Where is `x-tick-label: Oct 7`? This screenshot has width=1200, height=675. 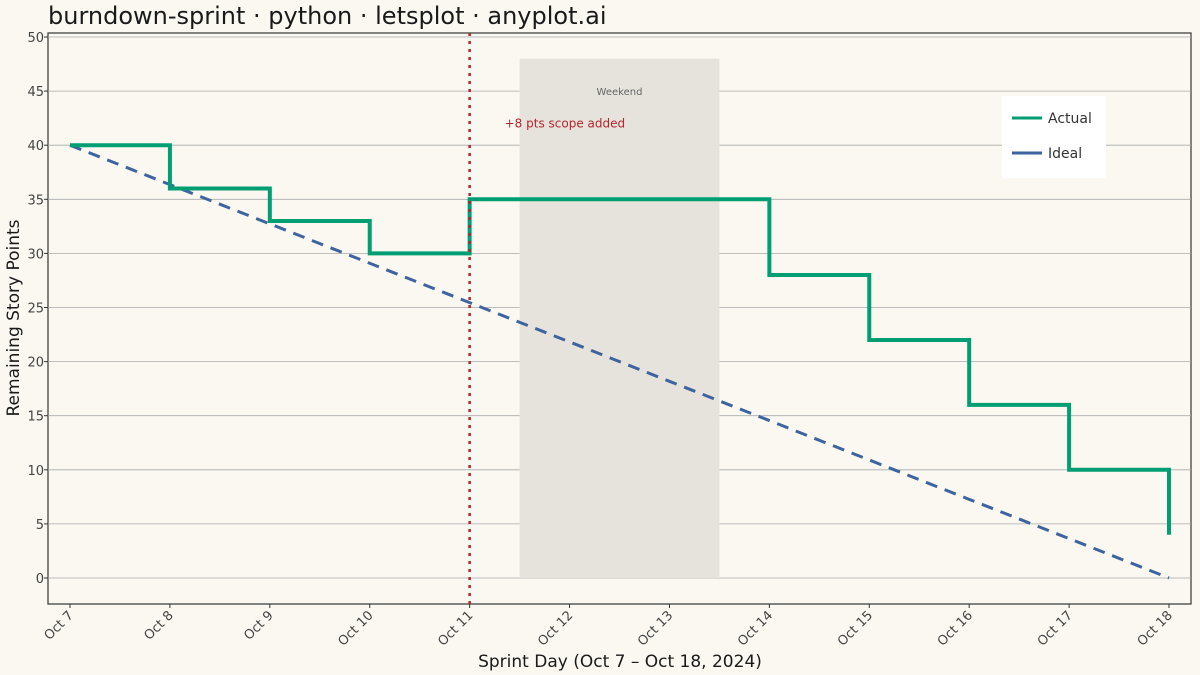
x-tick-label: Oct 7 is located at coordinates (59, 625).